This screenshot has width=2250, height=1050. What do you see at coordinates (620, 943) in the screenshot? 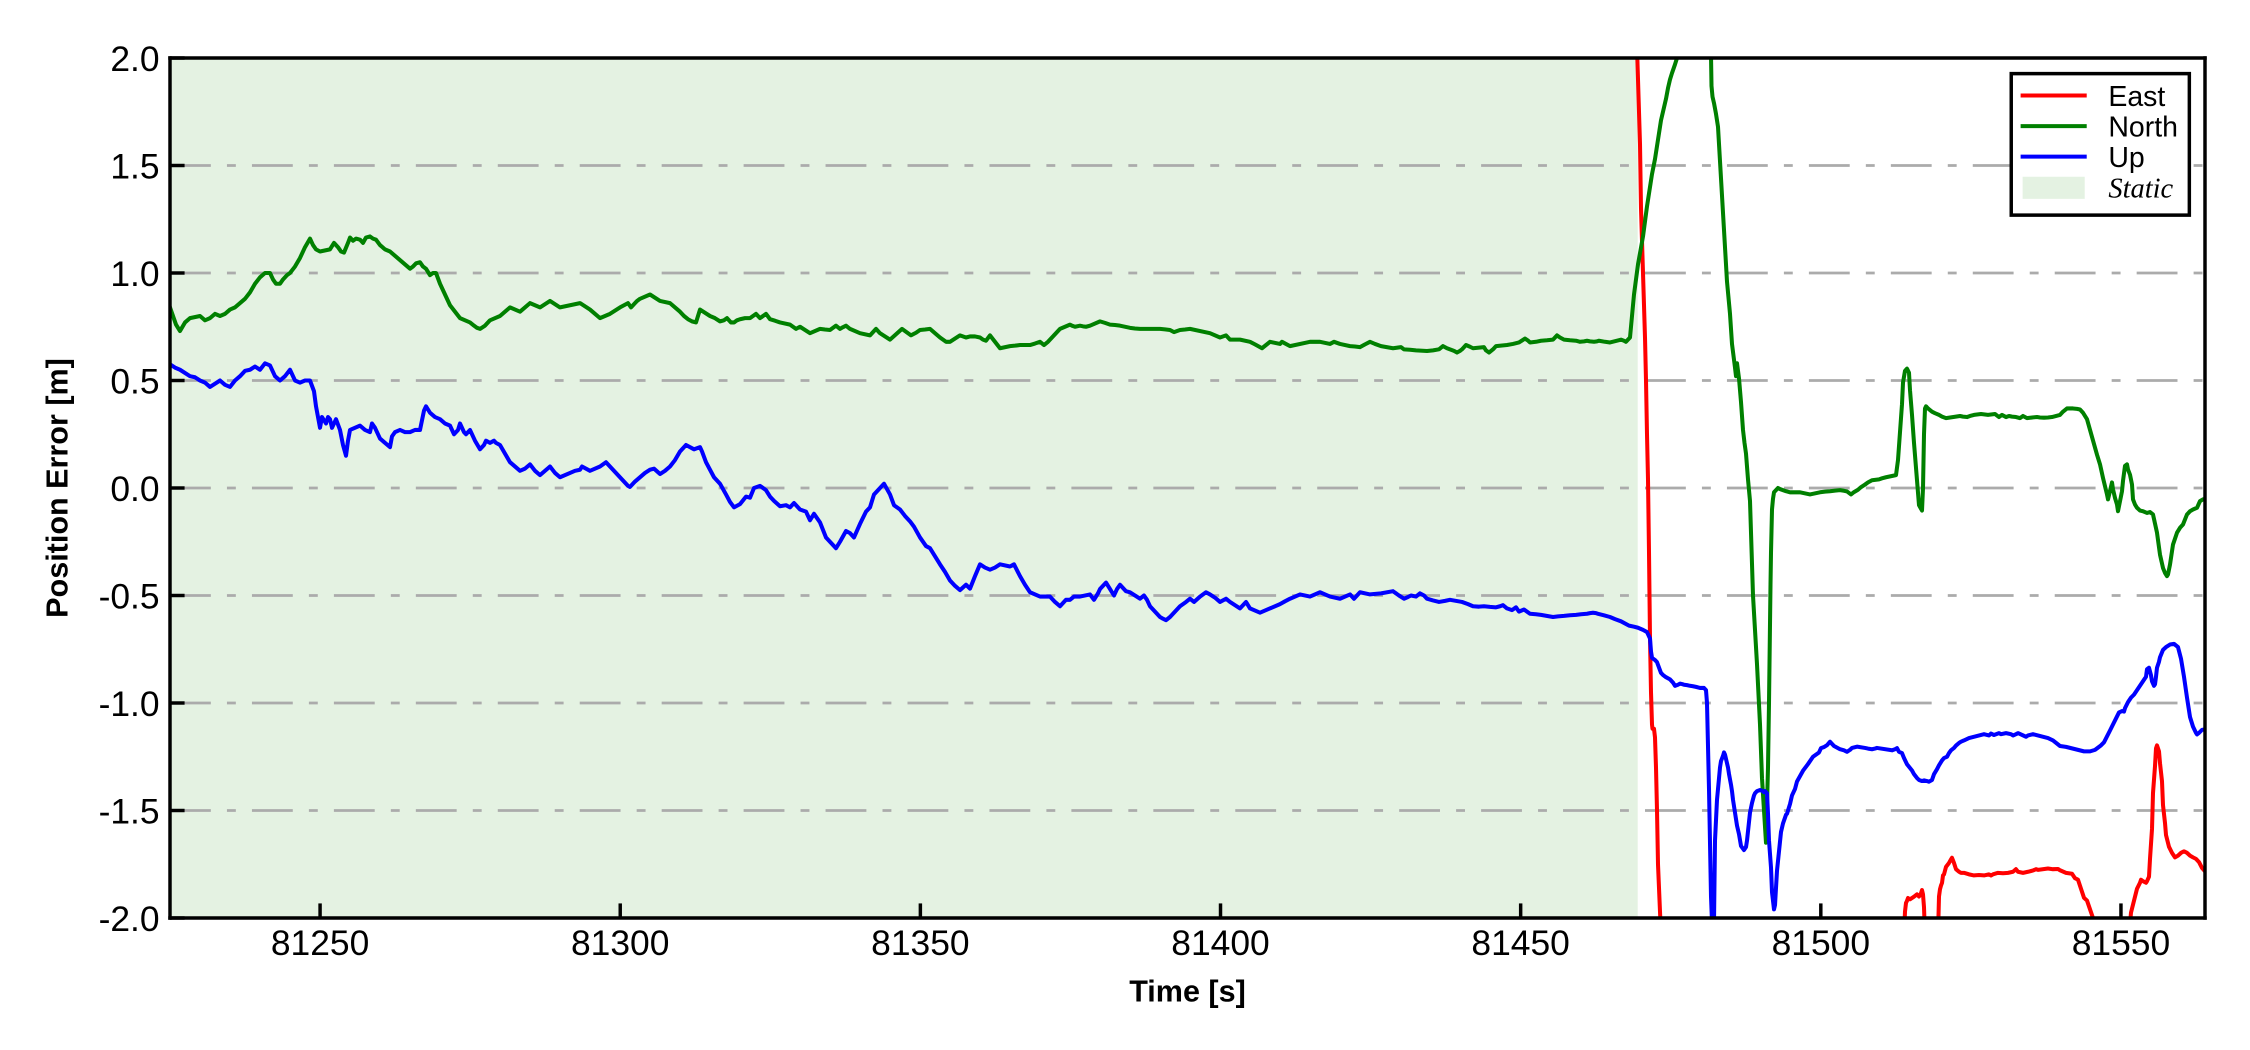
I see `svg-text: 81300` at bounding box center [620, 943].